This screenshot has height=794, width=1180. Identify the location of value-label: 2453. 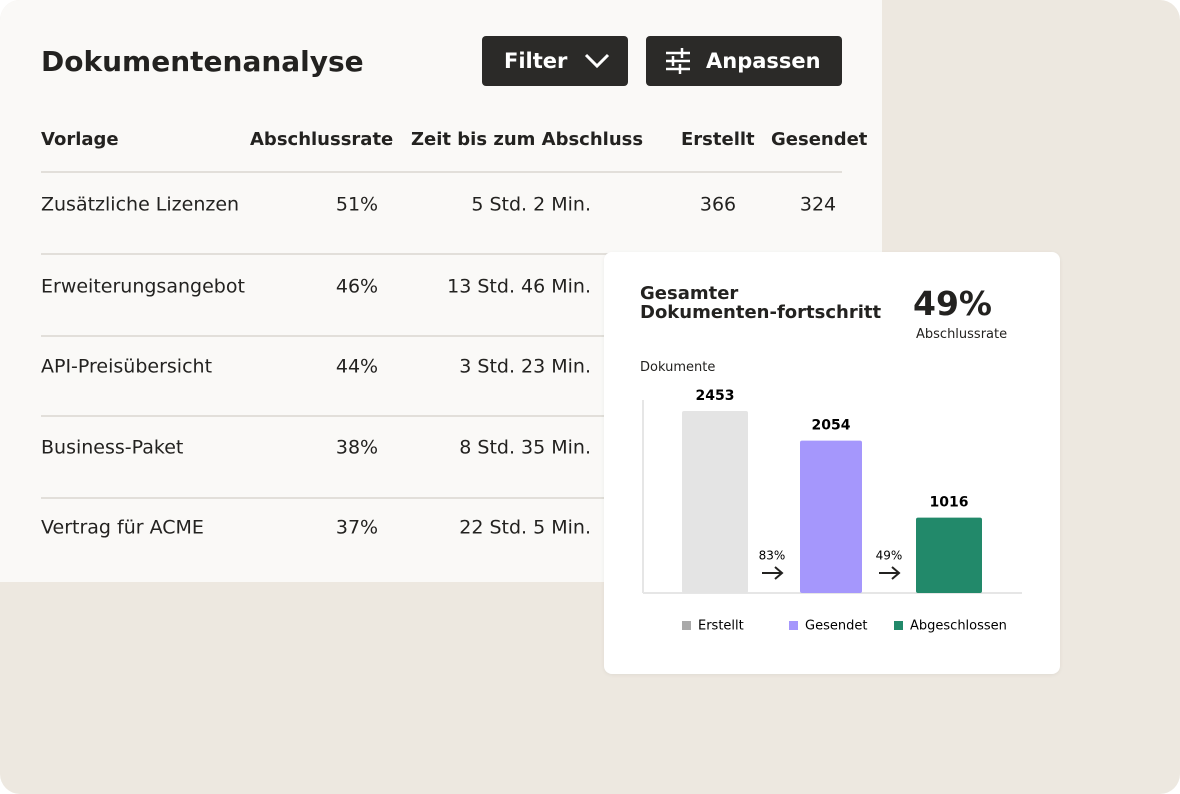
(715, 396).